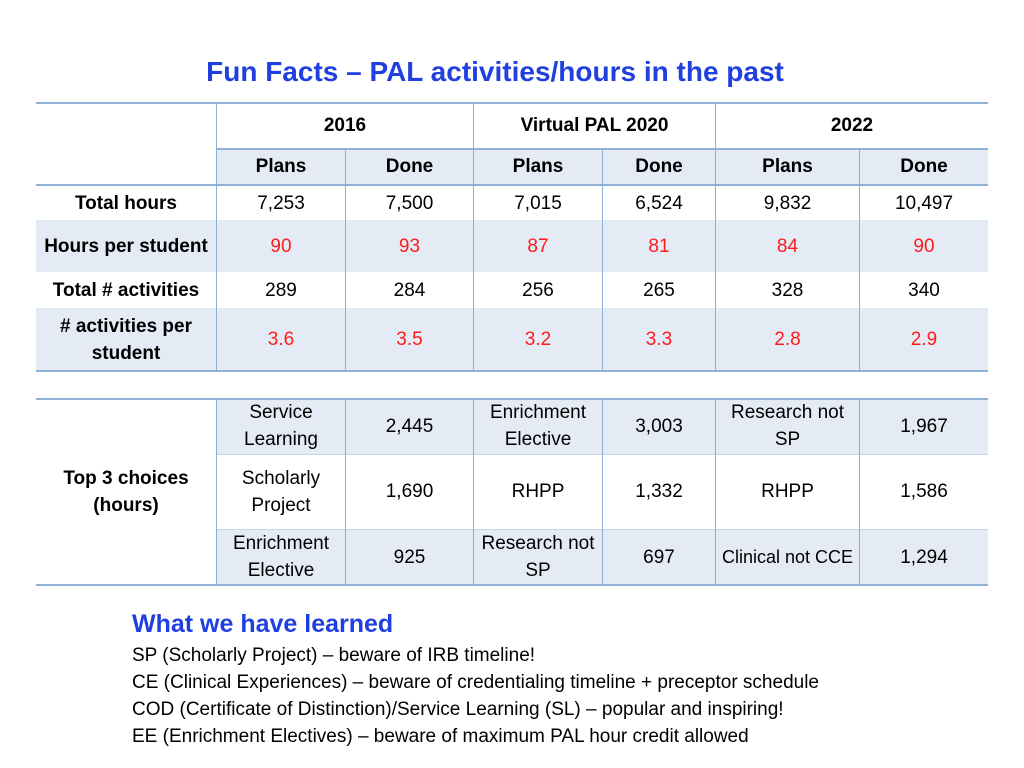 The height and width of the screenshot is (768, 1024). Describe the element at coordinates (538, 203) in the screenshot. I see `table-cell: 7,015` at that location.